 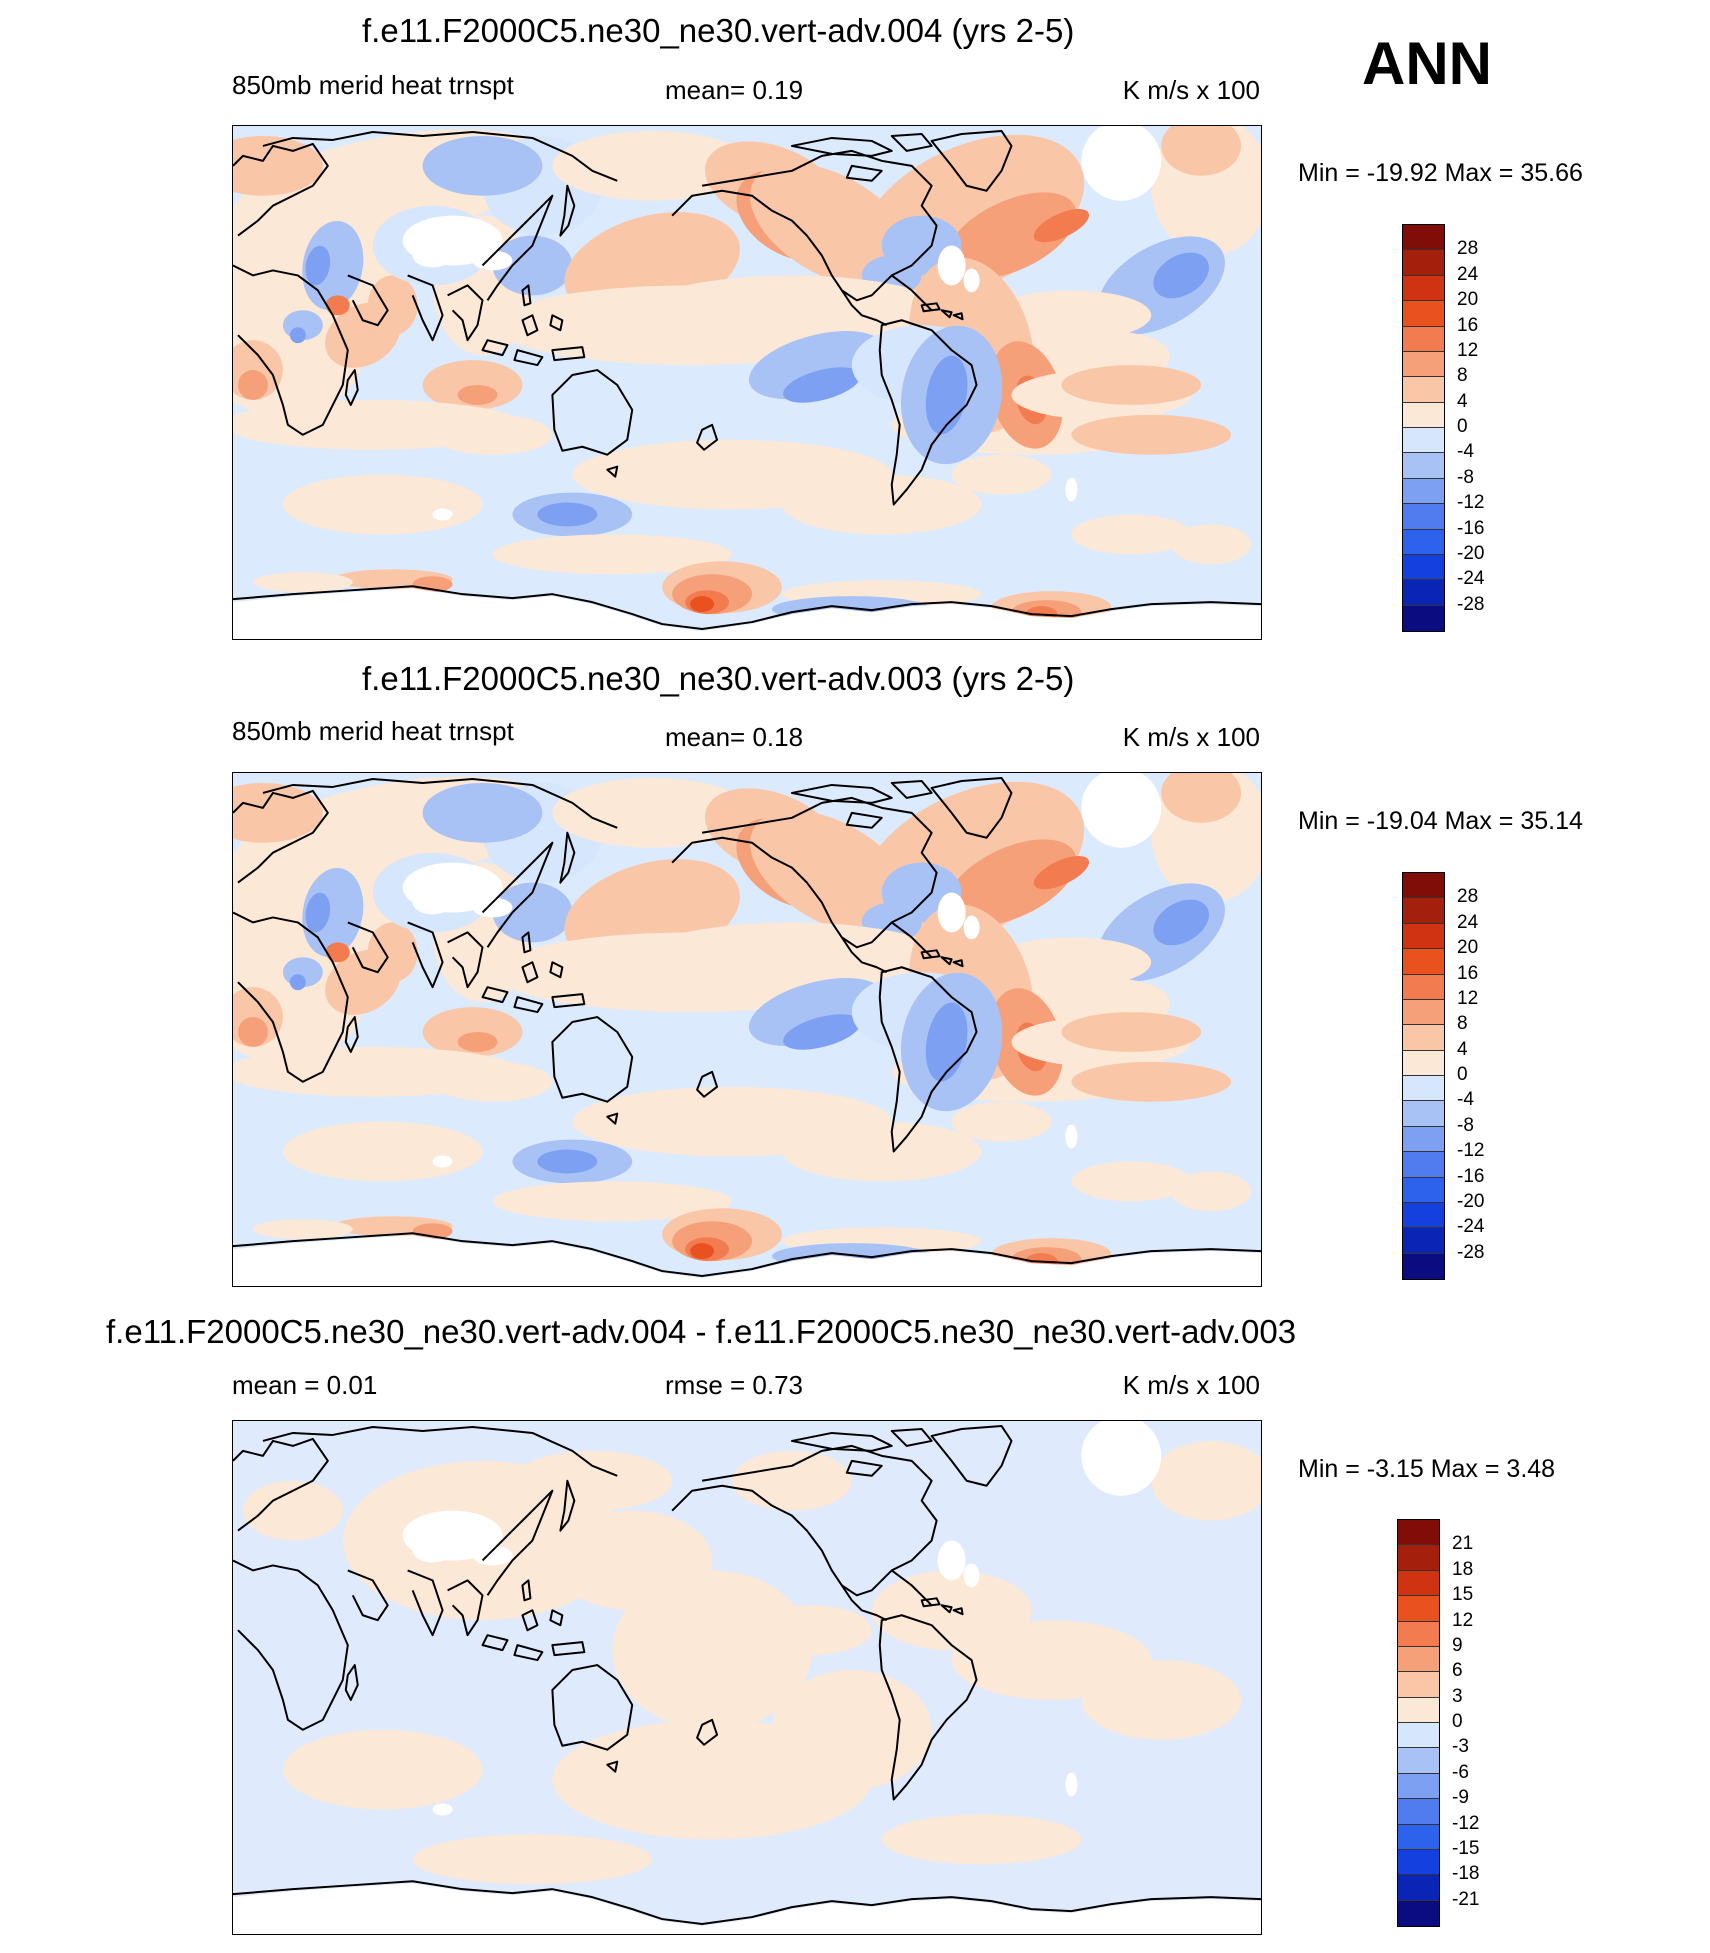 What do you see at coordinates (1457, 1696) in the screenshot?
I see `colorbar-tick-label: 3` at bounding box center [1457, 1696].